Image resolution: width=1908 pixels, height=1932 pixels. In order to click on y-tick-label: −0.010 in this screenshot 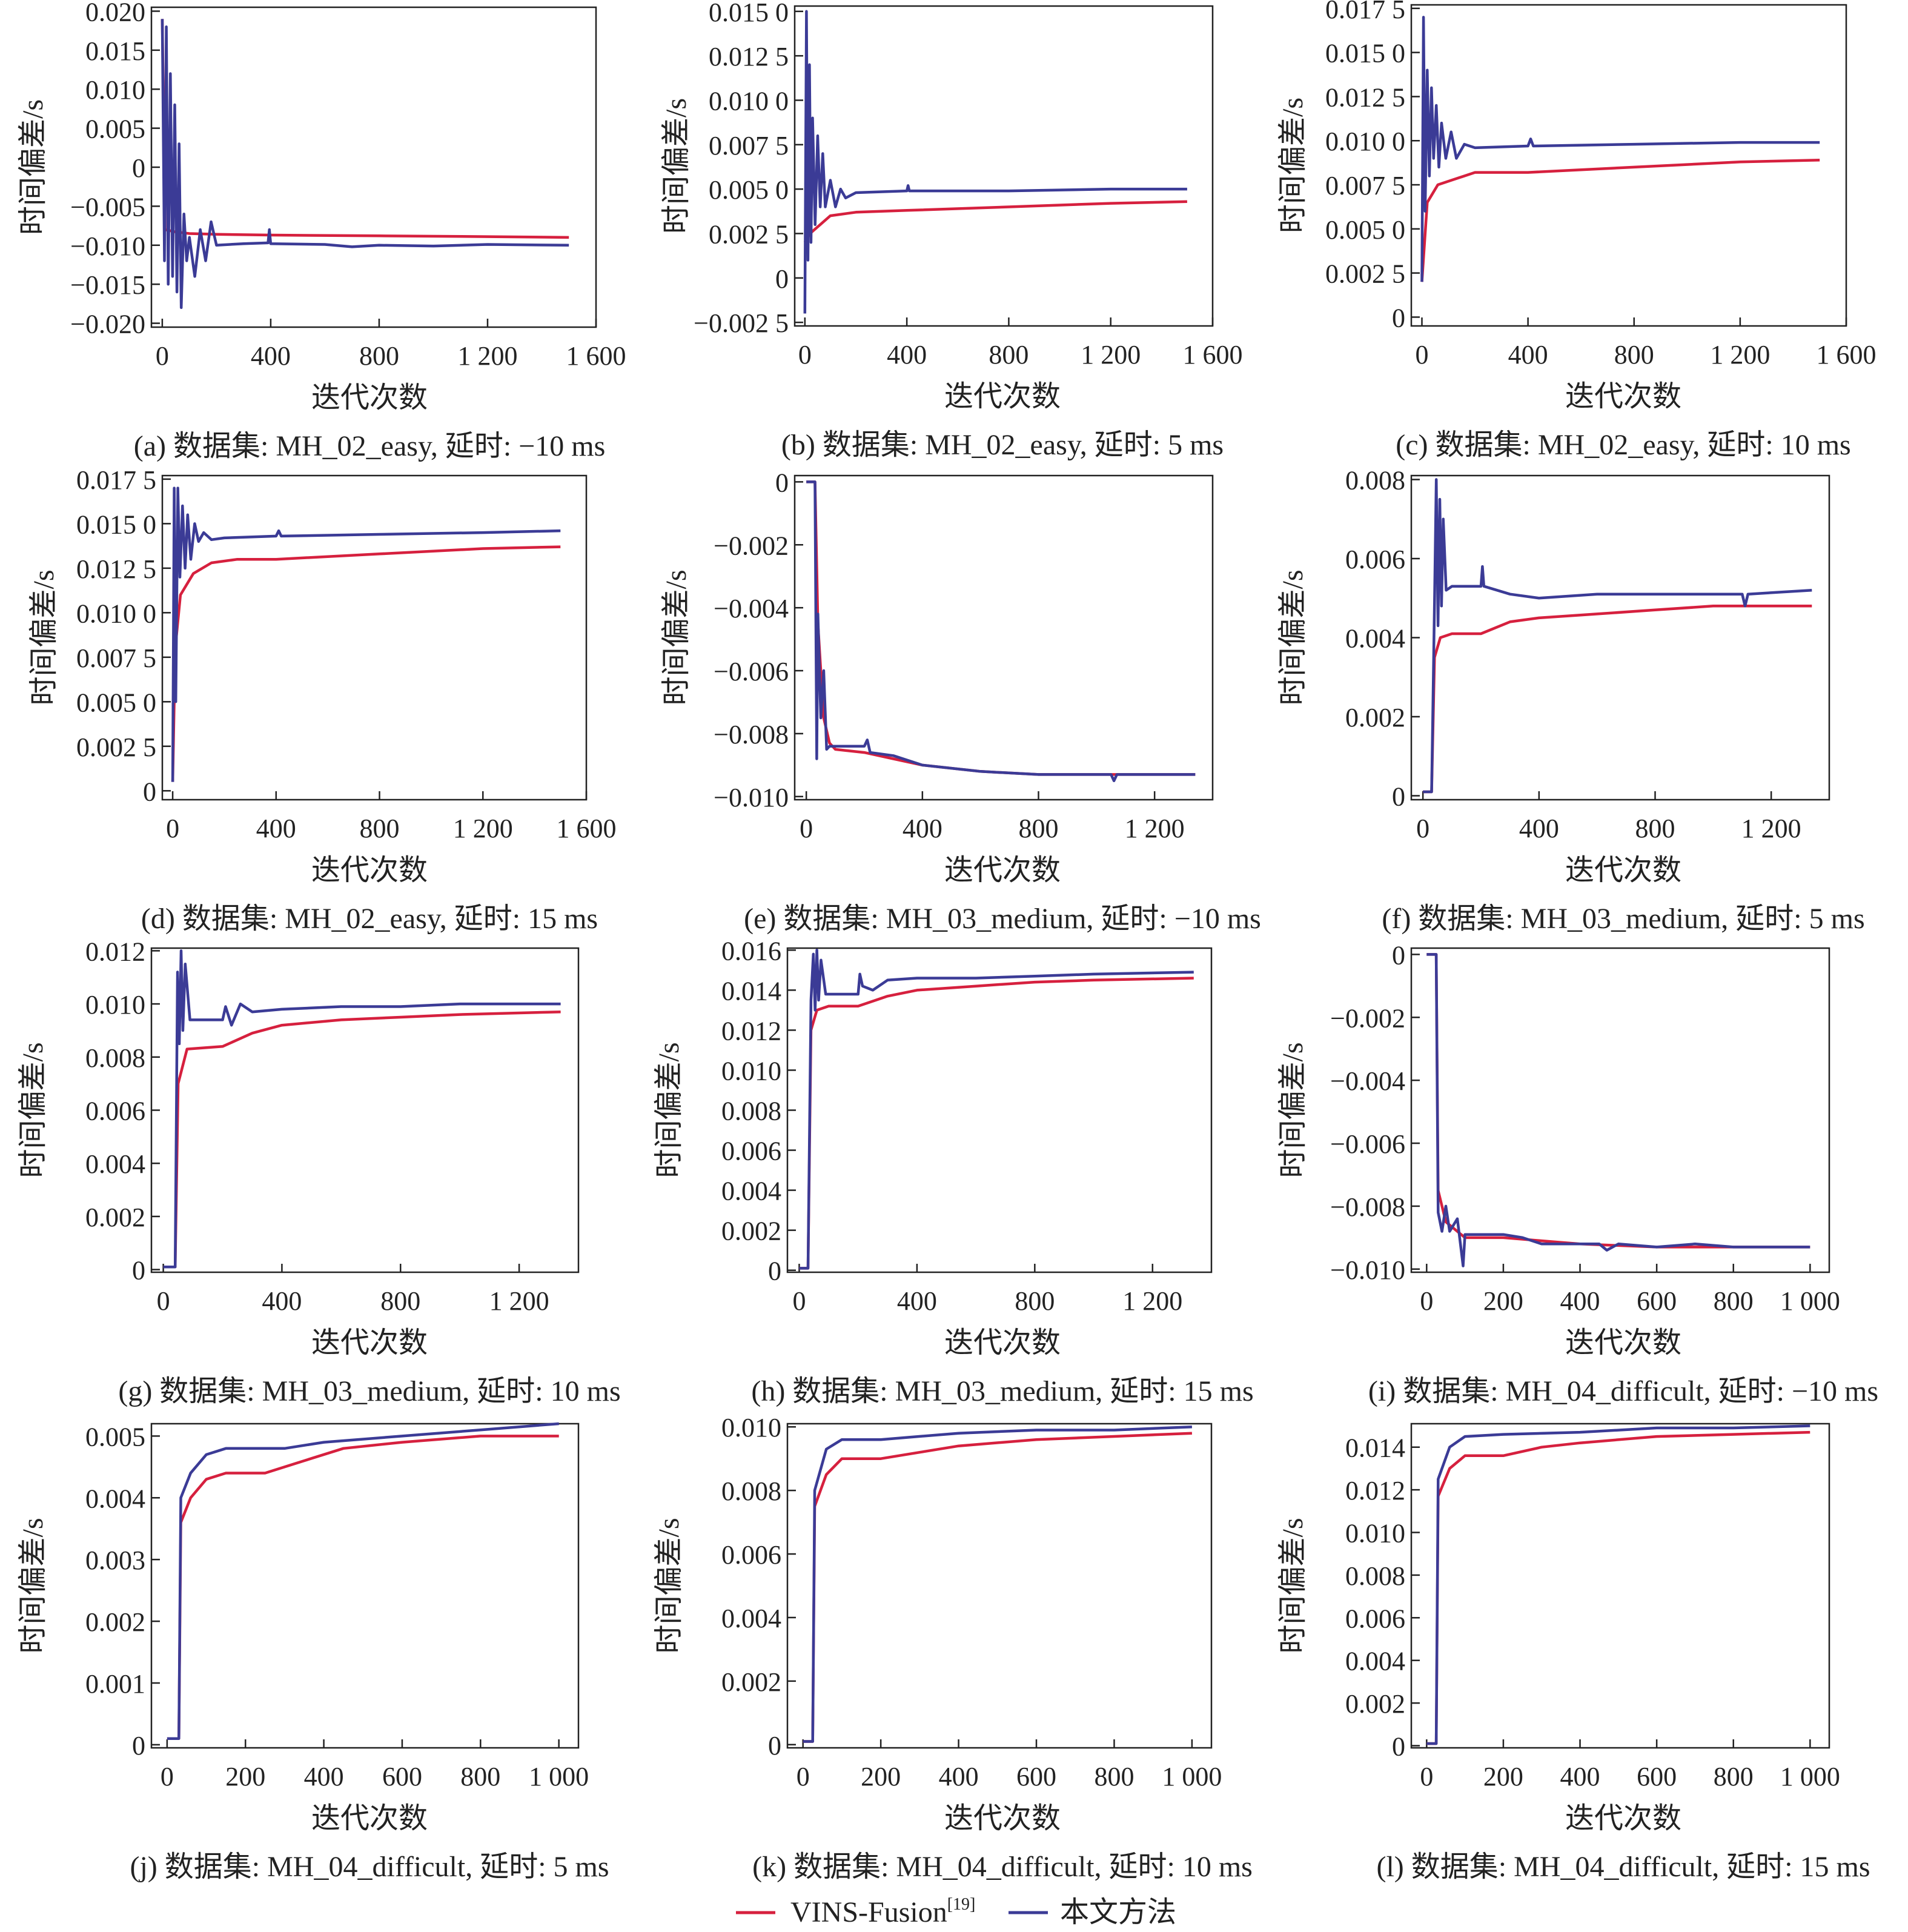, I will do `click(107, 246)`.